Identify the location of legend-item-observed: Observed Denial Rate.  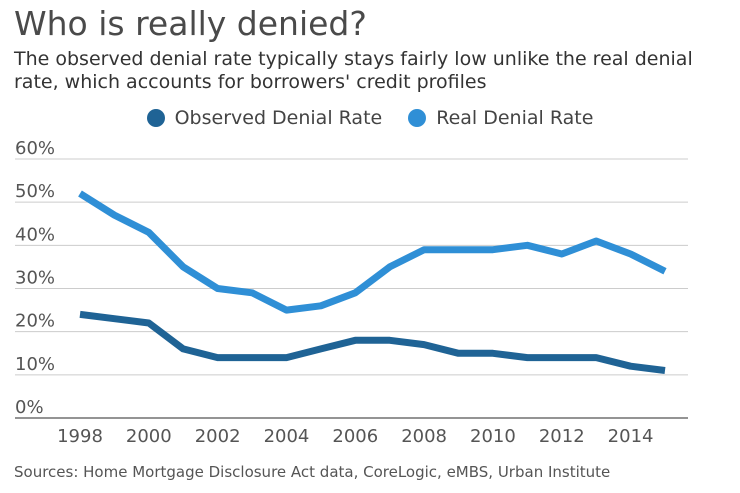
(264, 118).